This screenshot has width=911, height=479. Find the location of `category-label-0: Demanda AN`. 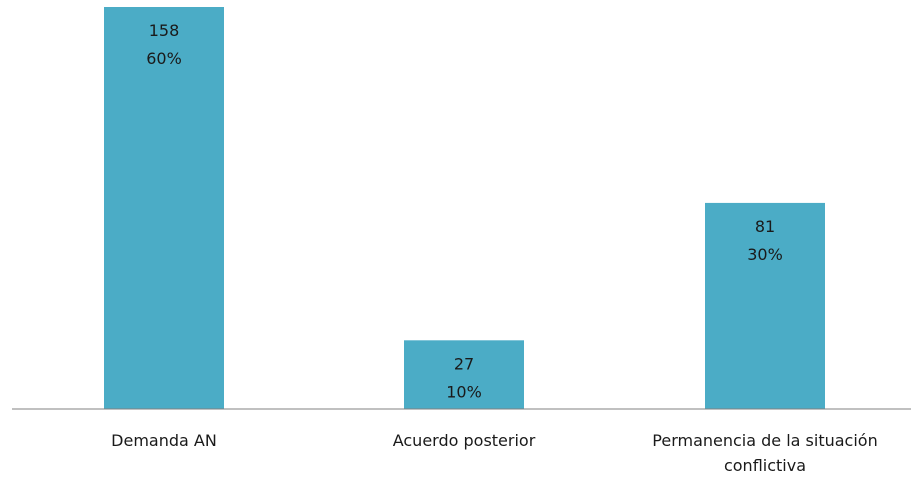

category-label-0: Demanda AN is located at coordinates (164, 440).